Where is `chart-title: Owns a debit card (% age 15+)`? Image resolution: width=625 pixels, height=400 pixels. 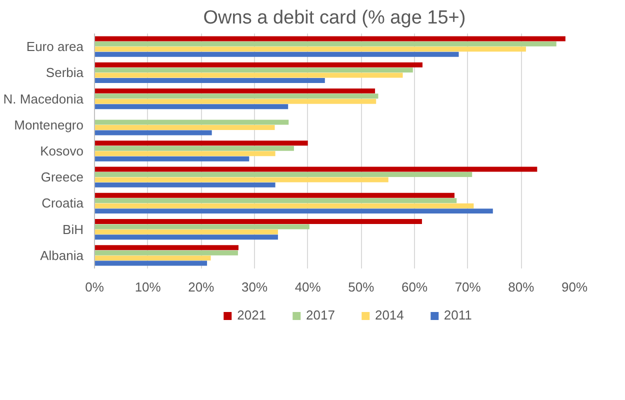
chart-title: Owns a debit card (% age 15+) is located at coordinates (334, 18).